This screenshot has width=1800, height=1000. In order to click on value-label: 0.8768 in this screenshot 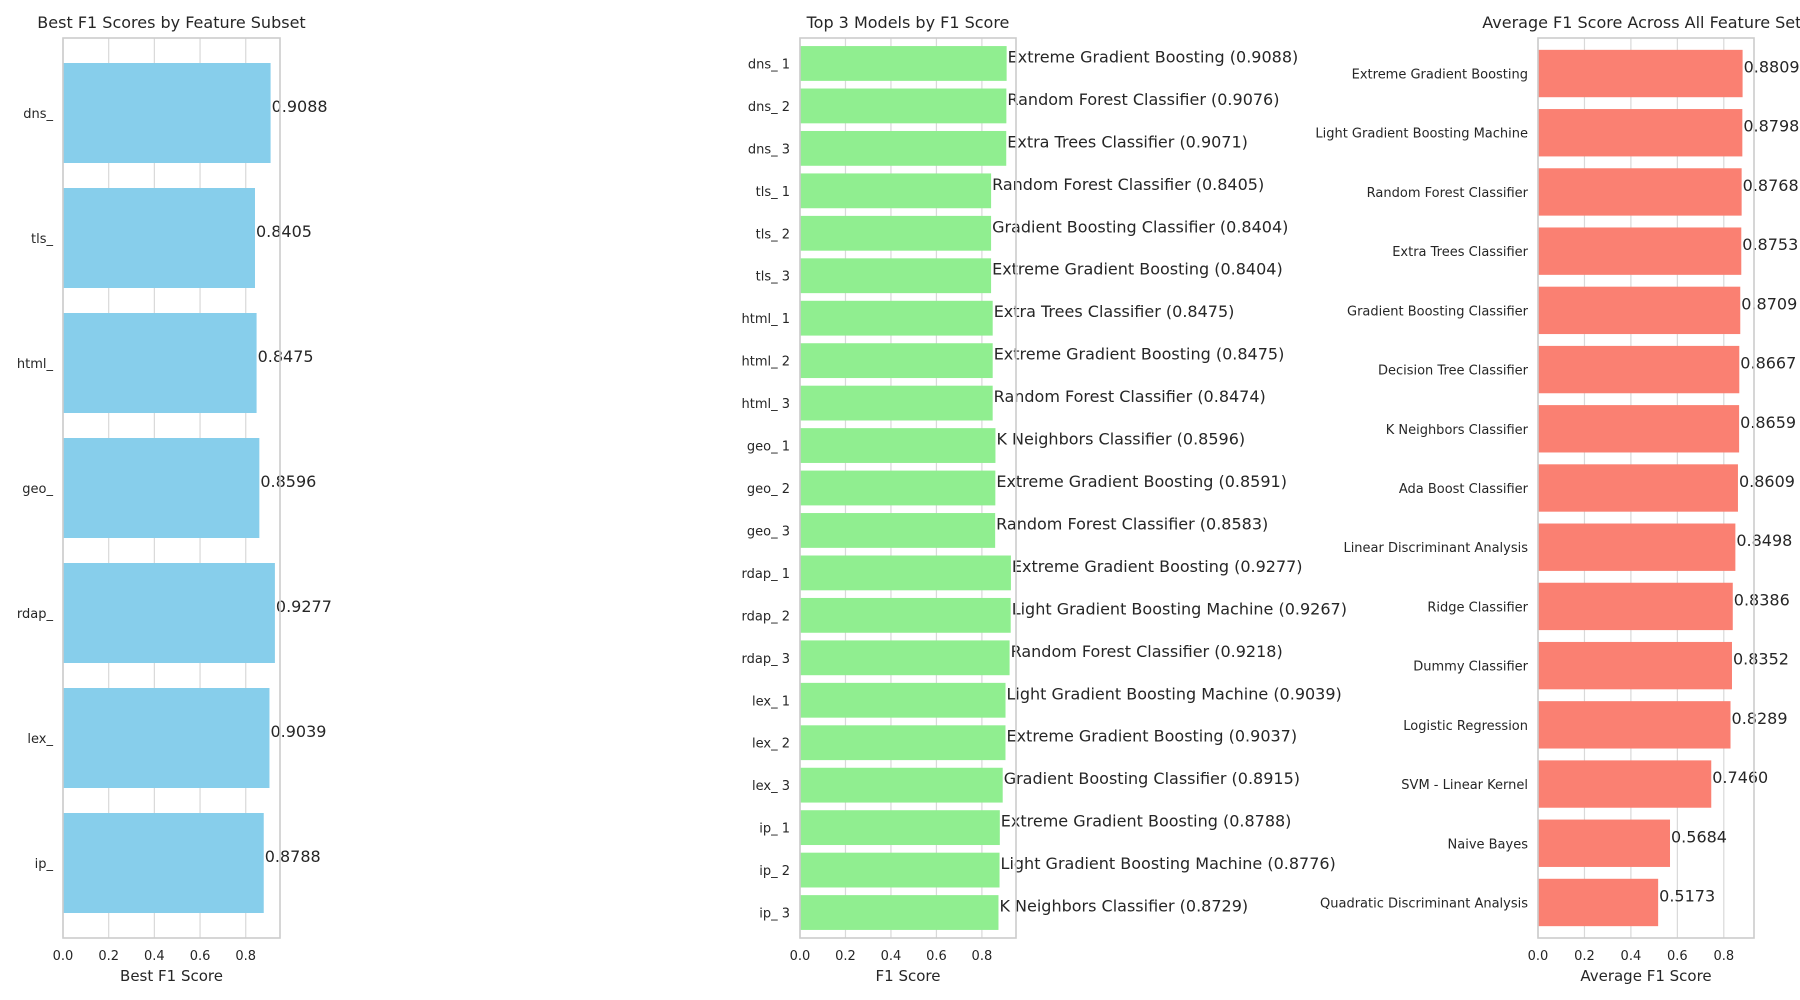, I will do `click(1771, 185)`.